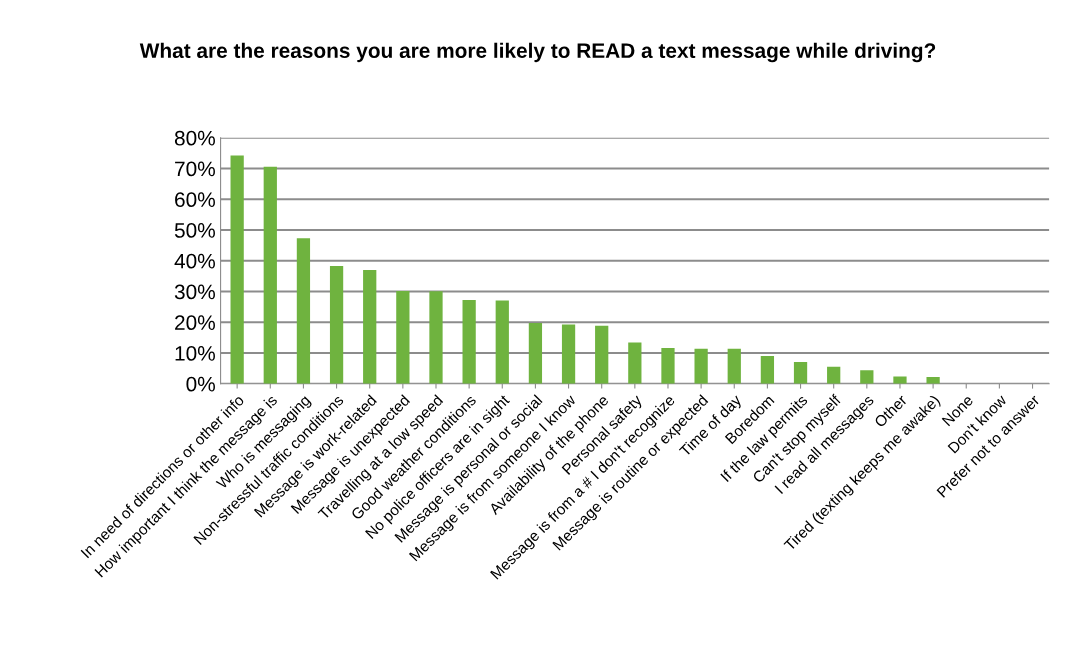 The image size is (1076, 656). What do you see at coordinates (195, 323) in the screenshot?
I see `y-tick-label: 20%` at bounding box center [195, 323].